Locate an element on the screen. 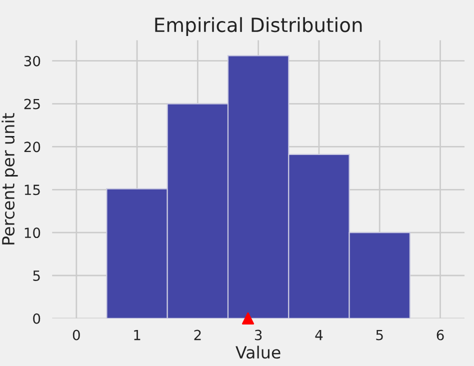  x-tick-label: 6 is located at coordinates (440, 335).